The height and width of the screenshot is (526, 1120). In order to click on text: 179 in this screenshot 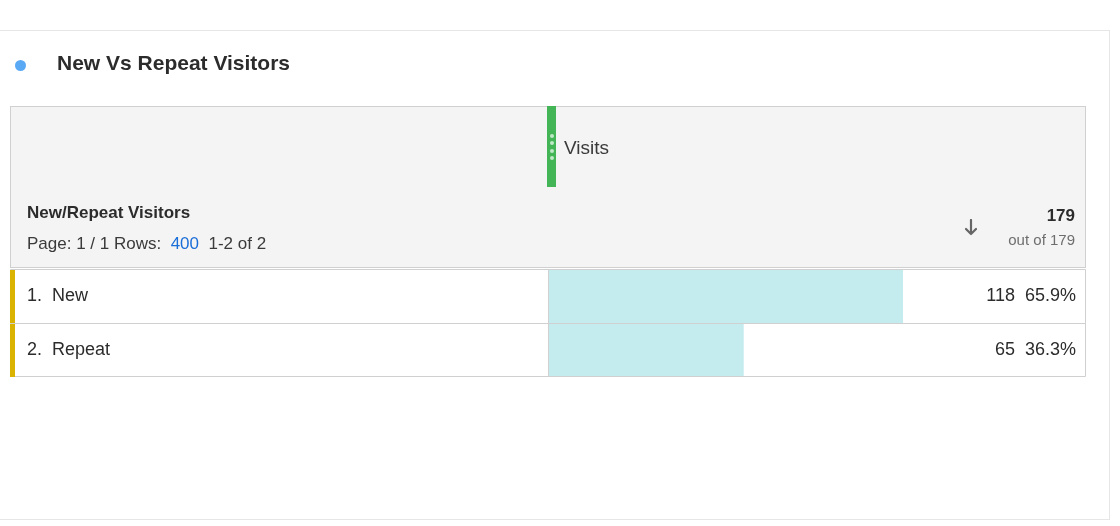, I will do `click(1060, 216)`.